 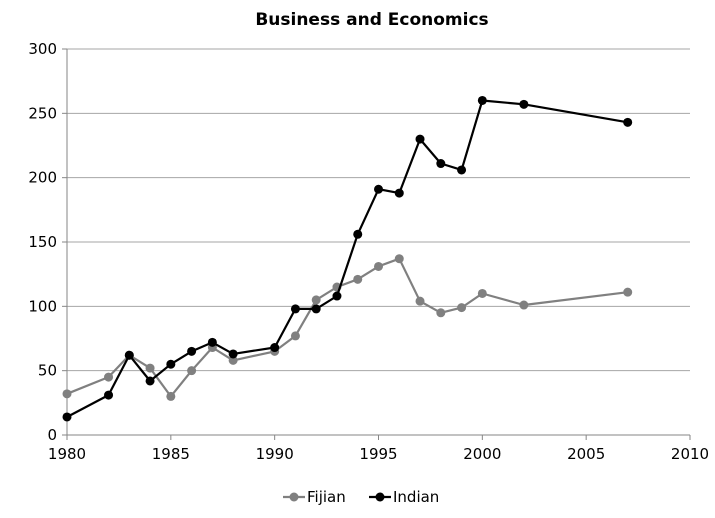 What do you see at coordinates (586, 454) in the screenshot?
I see `x-tick-label: 2005` at bounding box center [586, 454].